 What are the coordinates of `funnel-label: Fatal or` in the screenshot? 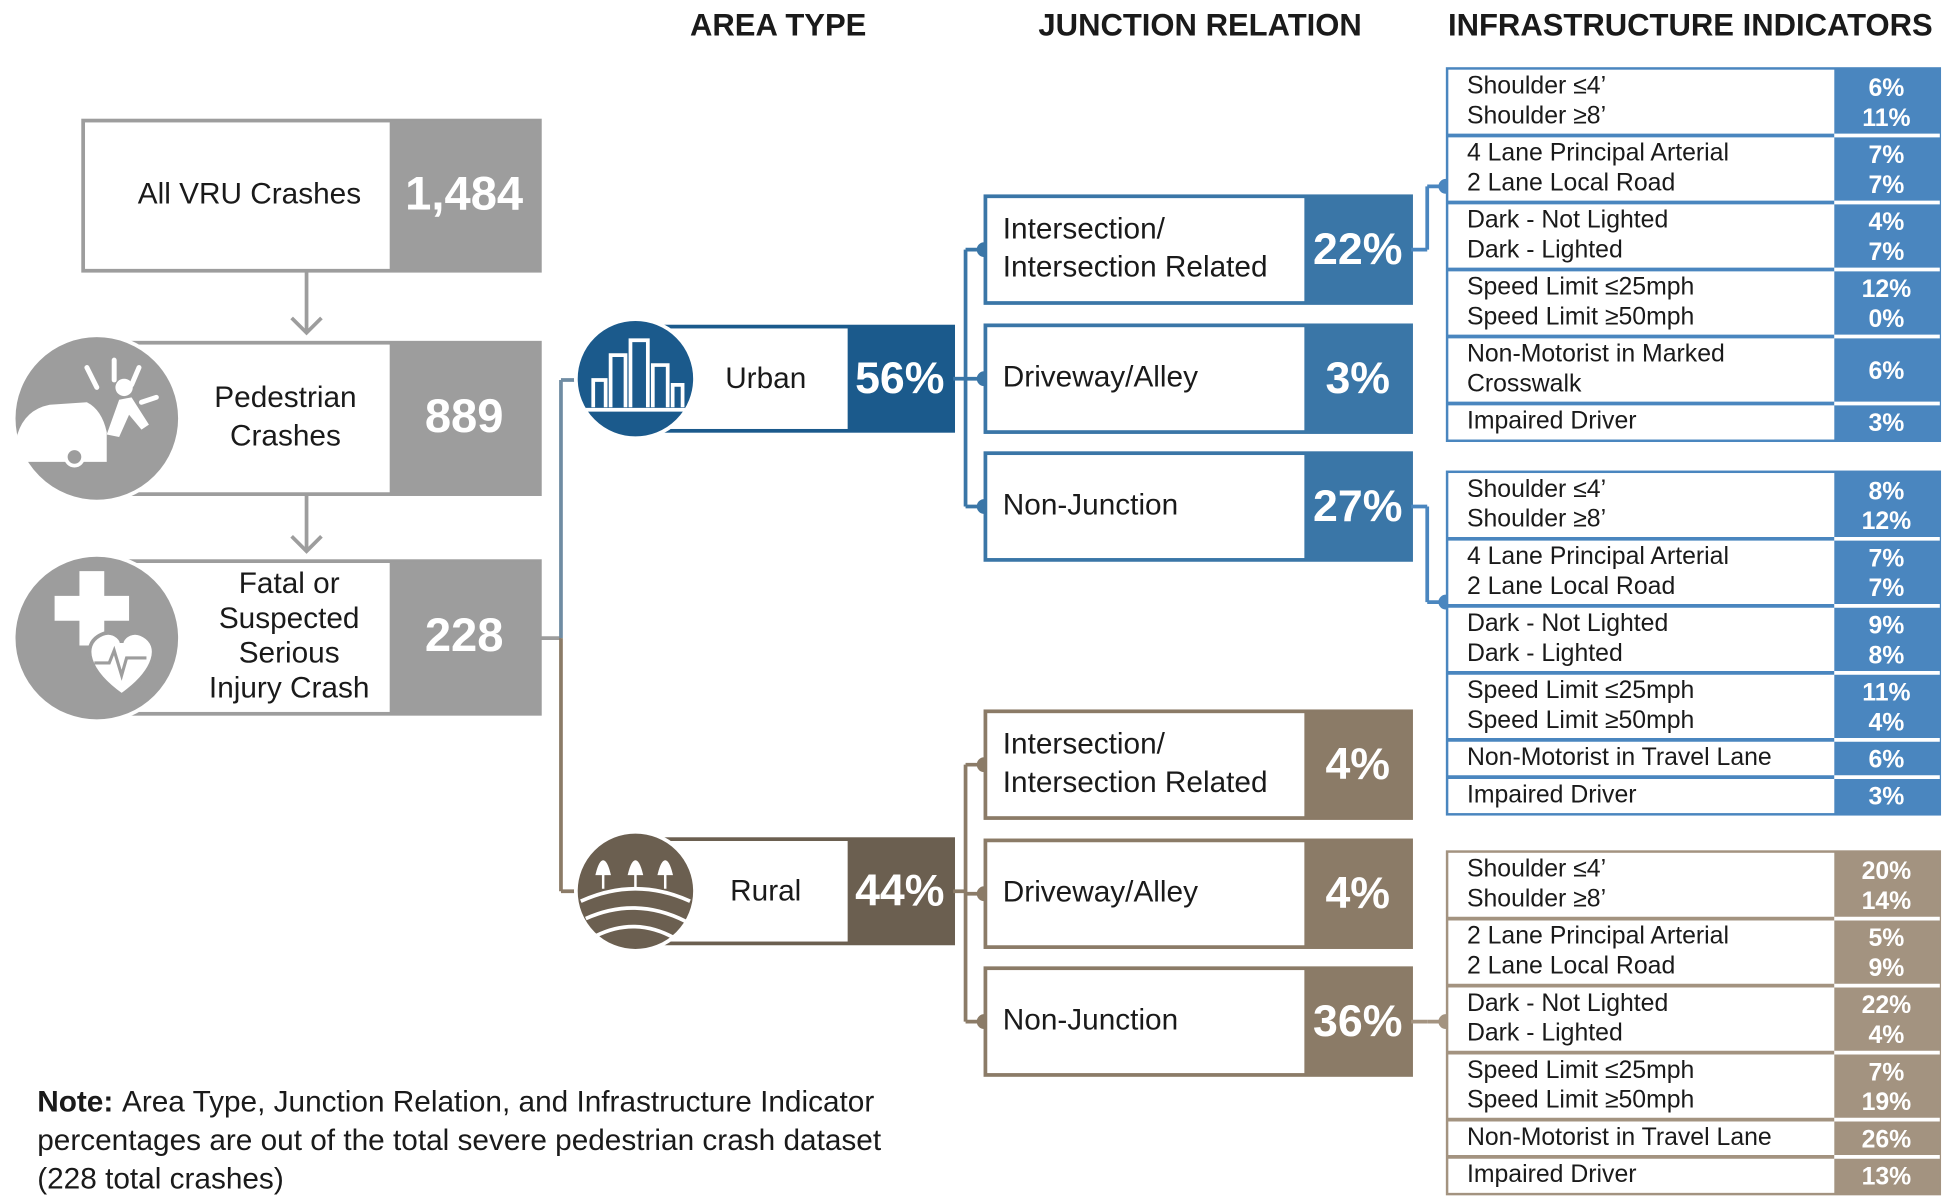 It's located at (289, 583).